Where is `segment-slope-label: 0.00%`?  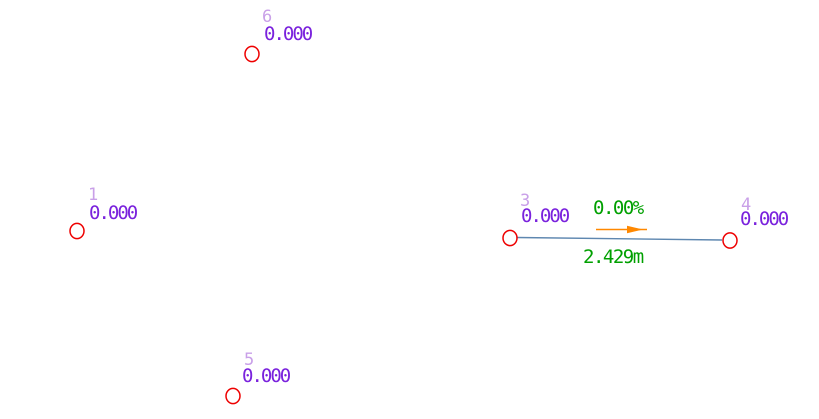 segment-slope-label: 0.00% is located at coordinates (618, 208).